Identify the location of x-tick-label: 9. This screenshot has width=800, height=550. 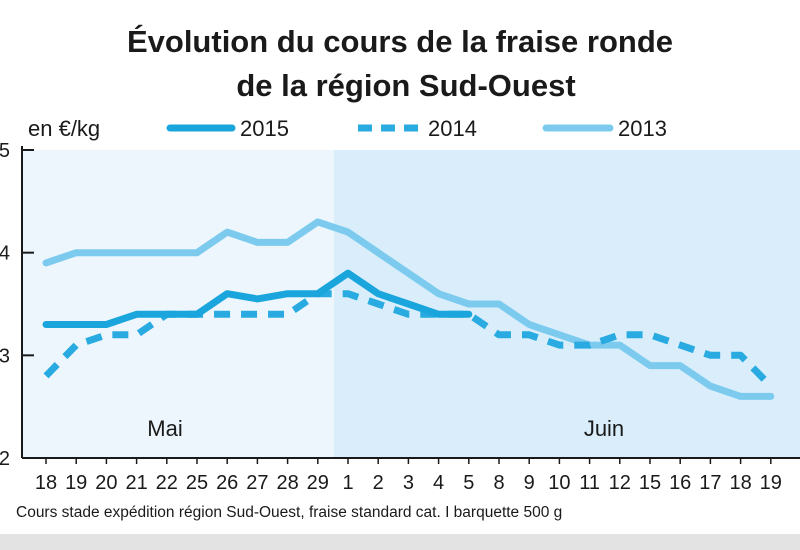
(529, 483).